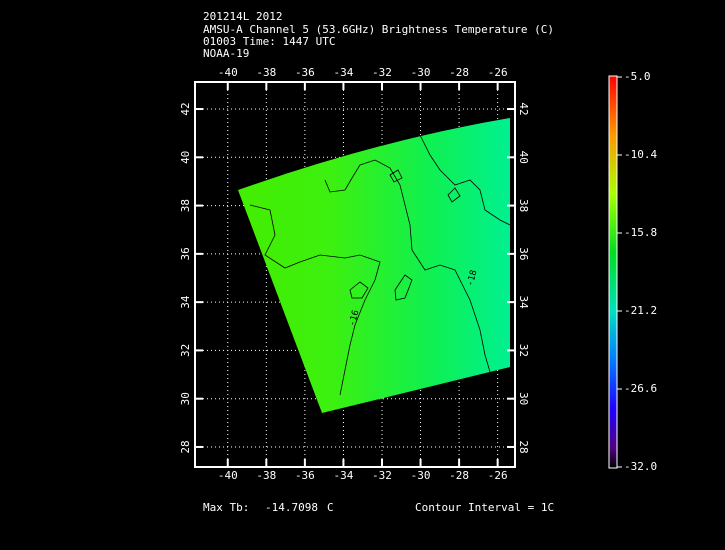 The image size is (725, 550). I want to click on colorbar-tick-label: -10.4, so click(640, 154).